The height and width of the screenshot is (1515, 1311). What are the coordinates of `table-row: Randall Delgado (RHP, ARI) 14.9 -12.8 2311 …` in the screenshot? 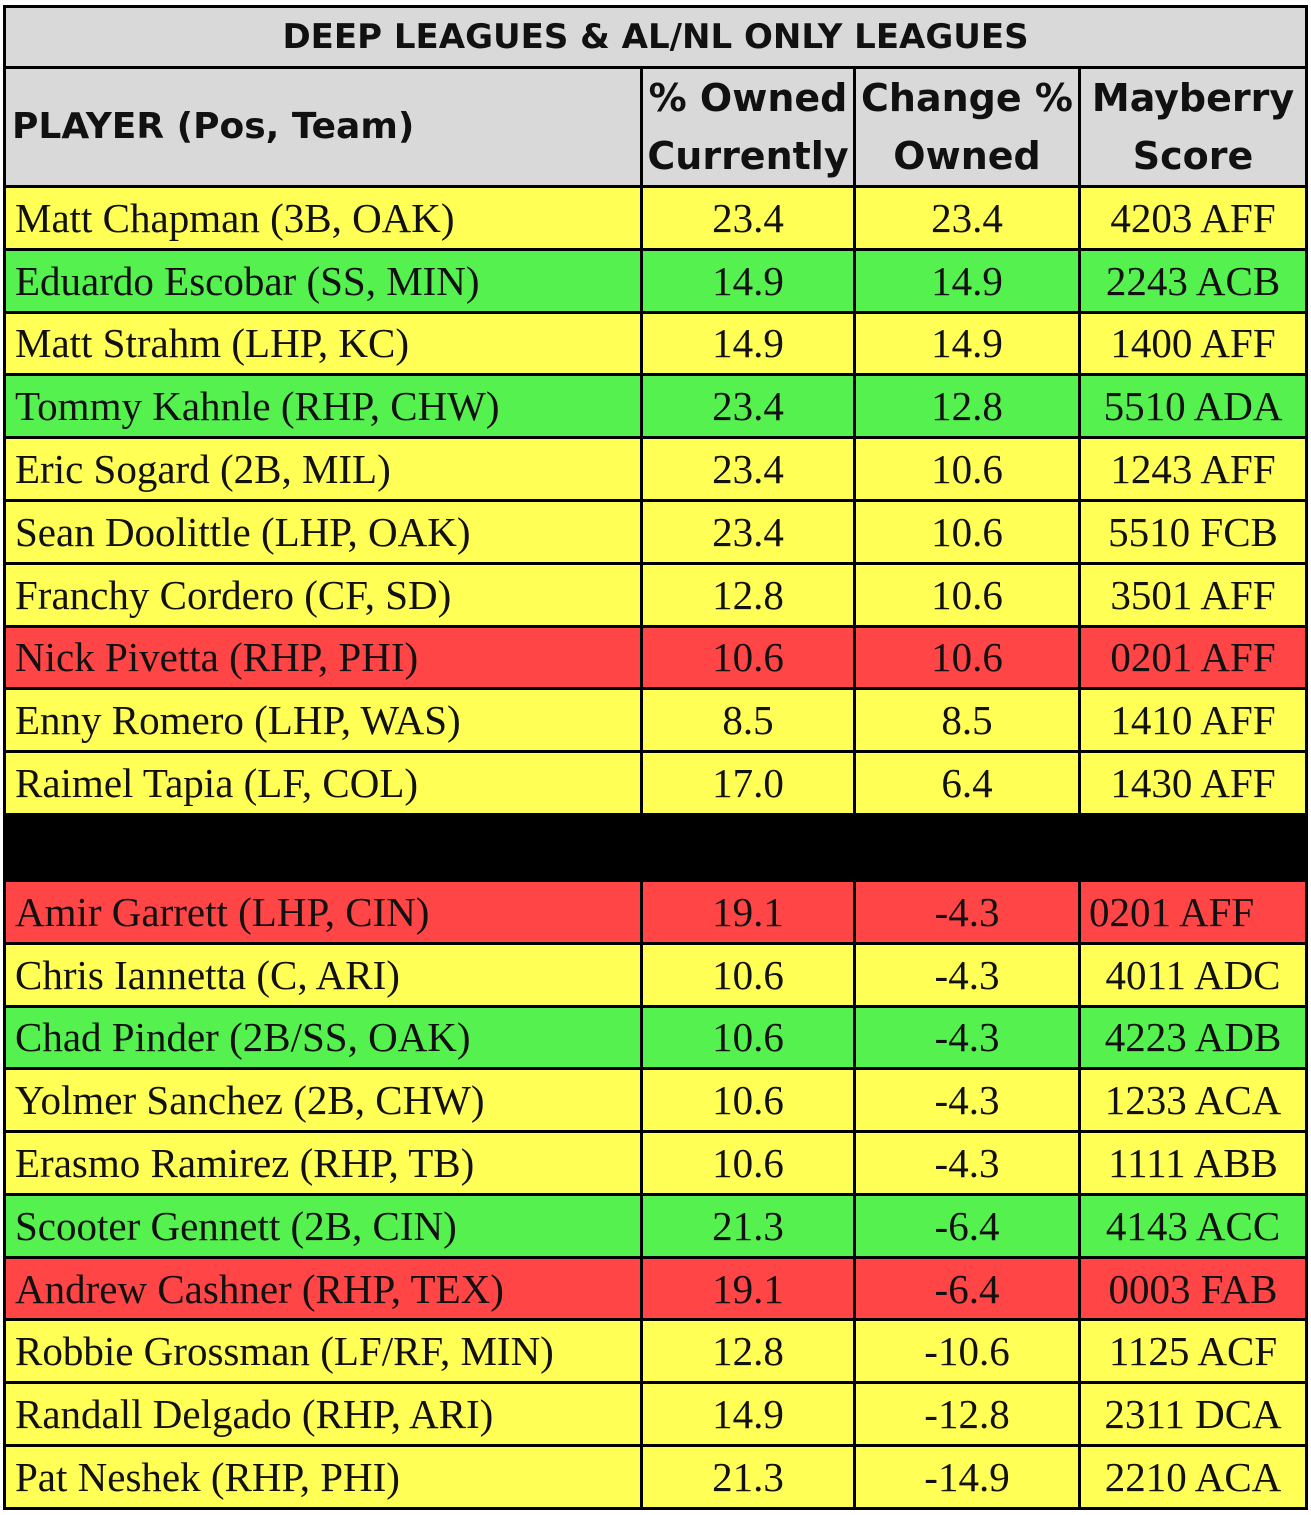 It's located at (656, 1414).